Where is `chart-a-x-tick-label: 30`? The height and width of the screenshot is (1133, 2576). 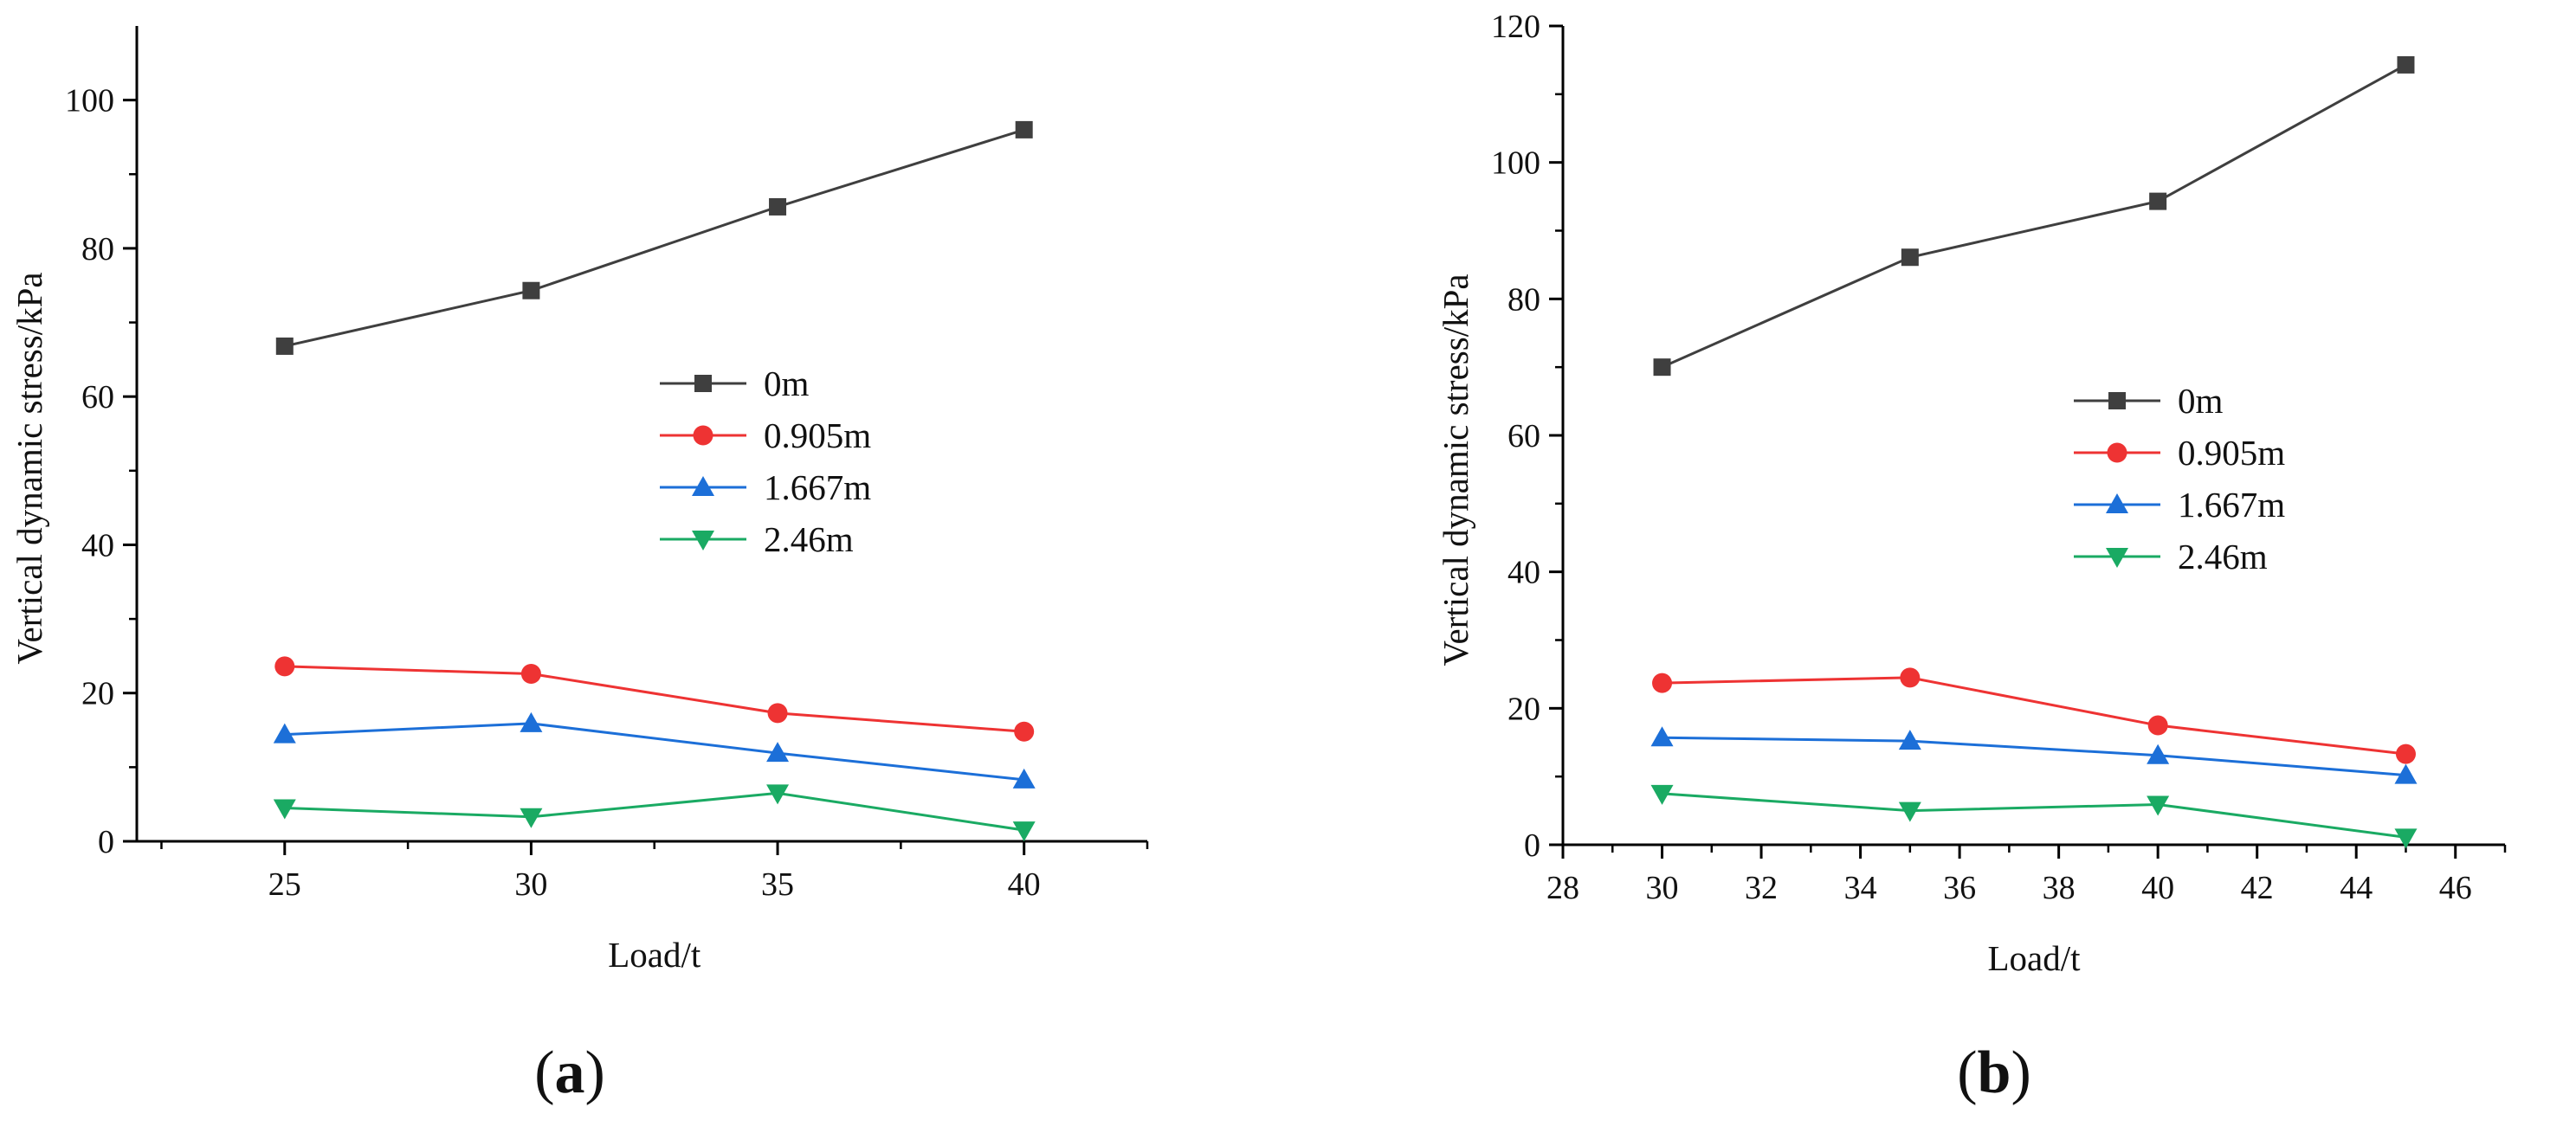 chart-a-x-tick-label: 30 is located at coordinates (530, 884).